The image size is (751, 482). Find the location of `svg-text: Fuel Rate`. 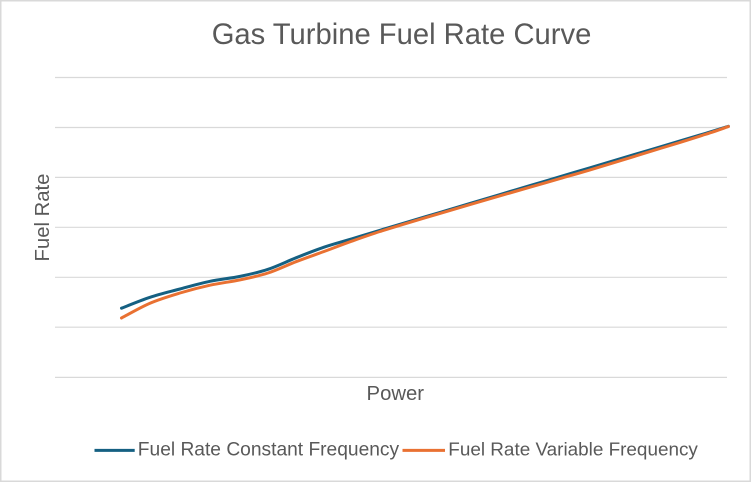

svg-text: Fuel Rate is located at coordinates (43, 218).